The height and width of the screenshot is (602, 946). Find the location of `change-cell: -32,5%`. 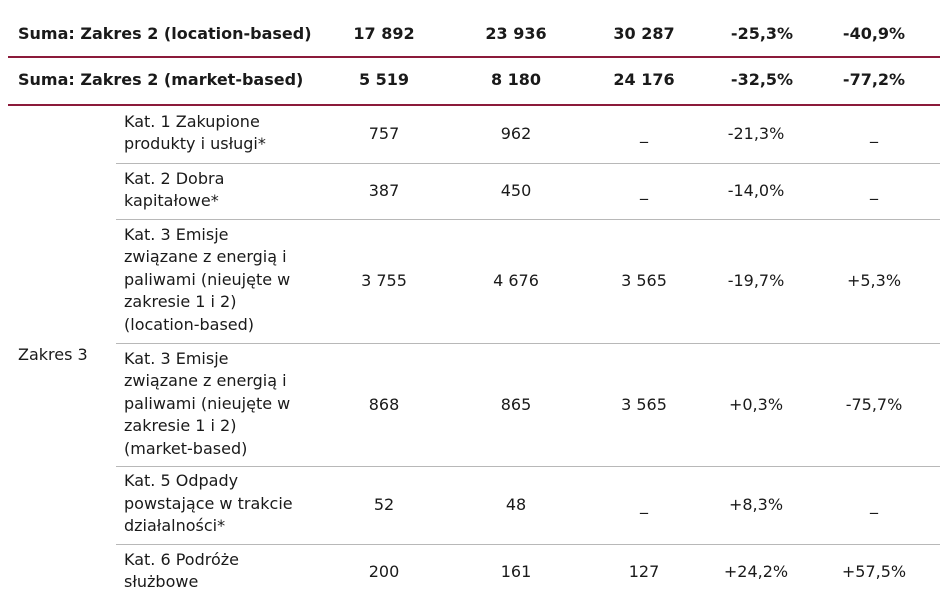

change-cell: -32,5% is located at coordinates (762, 79).